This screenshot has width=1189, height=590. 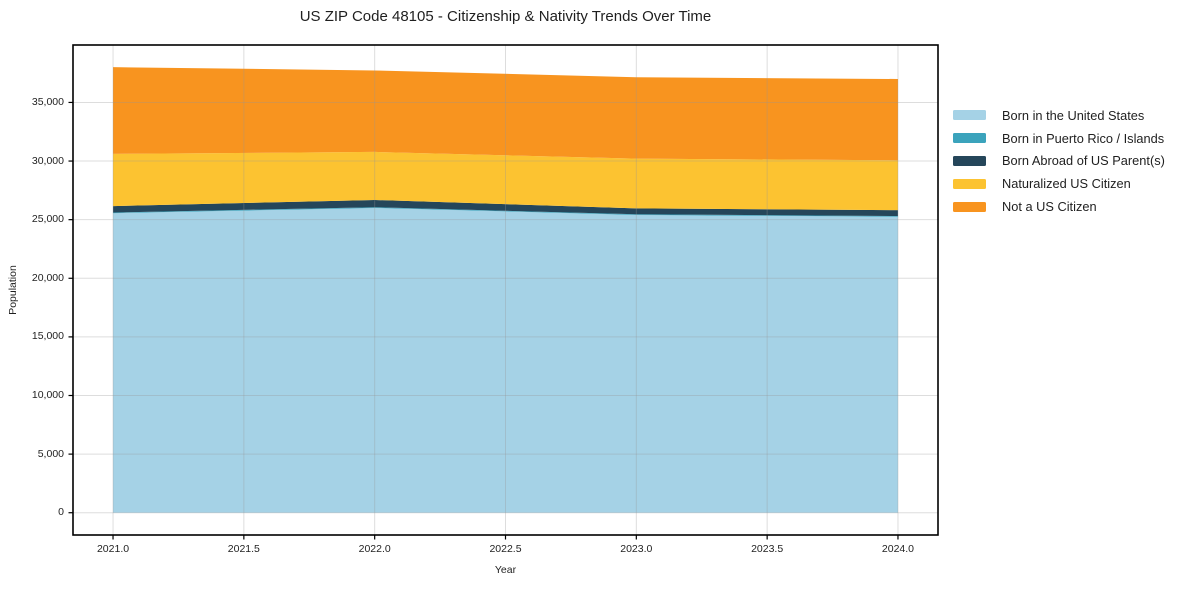 What do you see at coordinates (1073, 115) in the screenshot?
I see `legend-label: Born in the United States` at bounding box center [1073, 115].